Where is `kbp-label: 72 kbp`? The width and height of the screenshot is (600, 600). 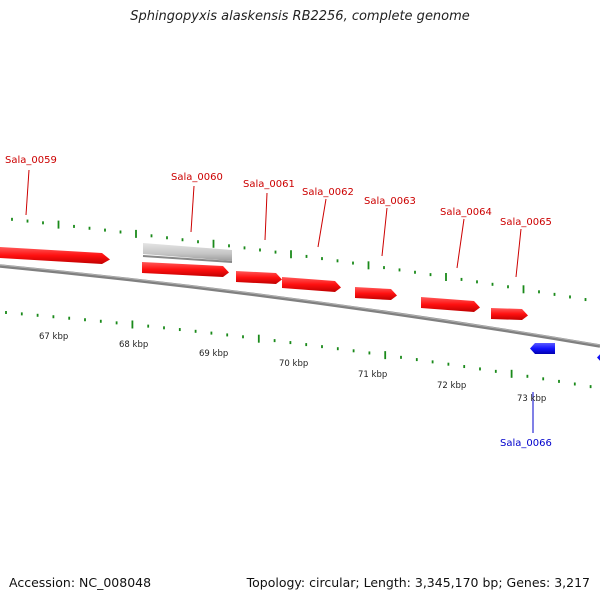 kbp-label: 72 kbp is located at coordinates (451, 386).